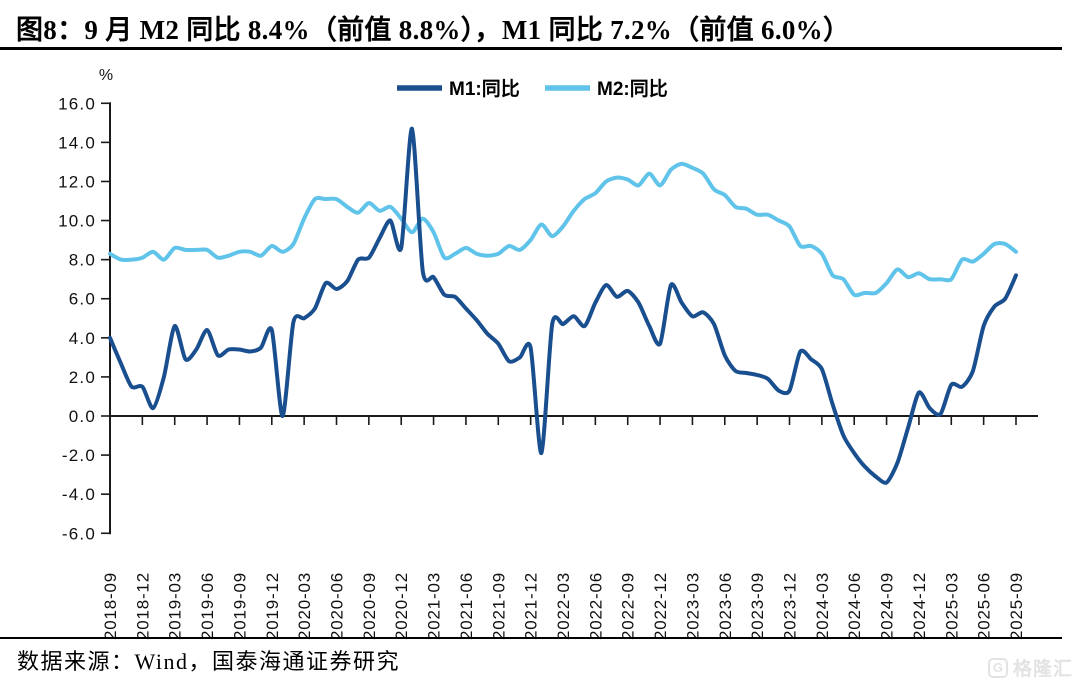 The height and width of the screenshot is (685, 1080). What do you see at coordinates (207, 606) in the screenshot?
I see `x-tick-label: 2019-06` at bounding box center [207, 606].